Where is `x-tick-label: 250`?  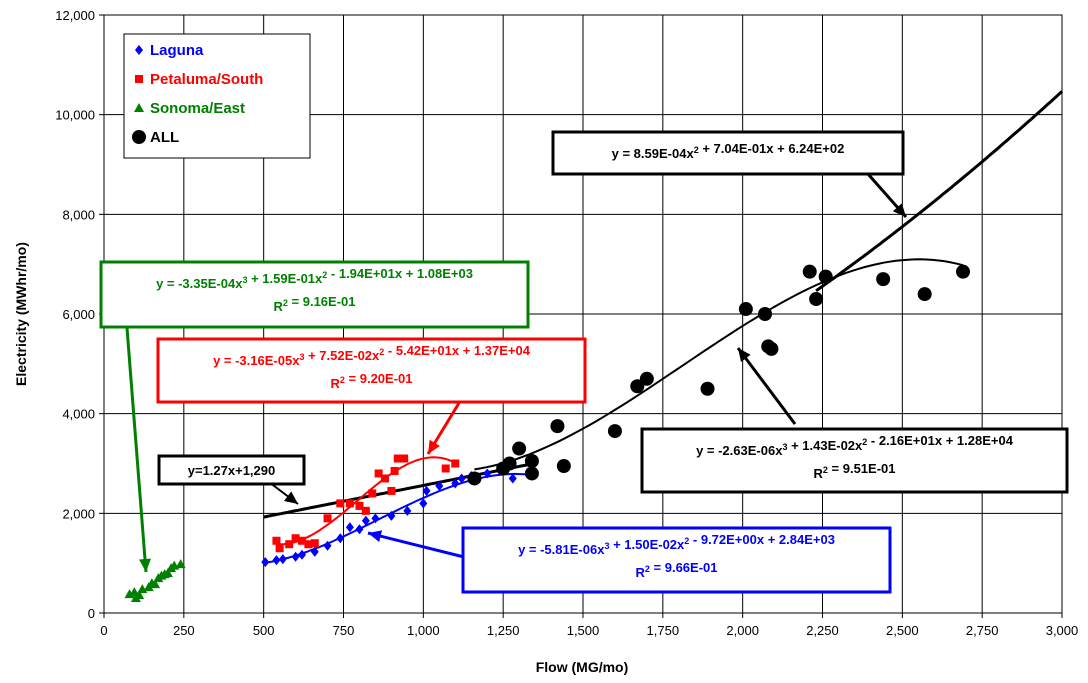 x-tick-label: 250 is located at coordinates (184, 630).